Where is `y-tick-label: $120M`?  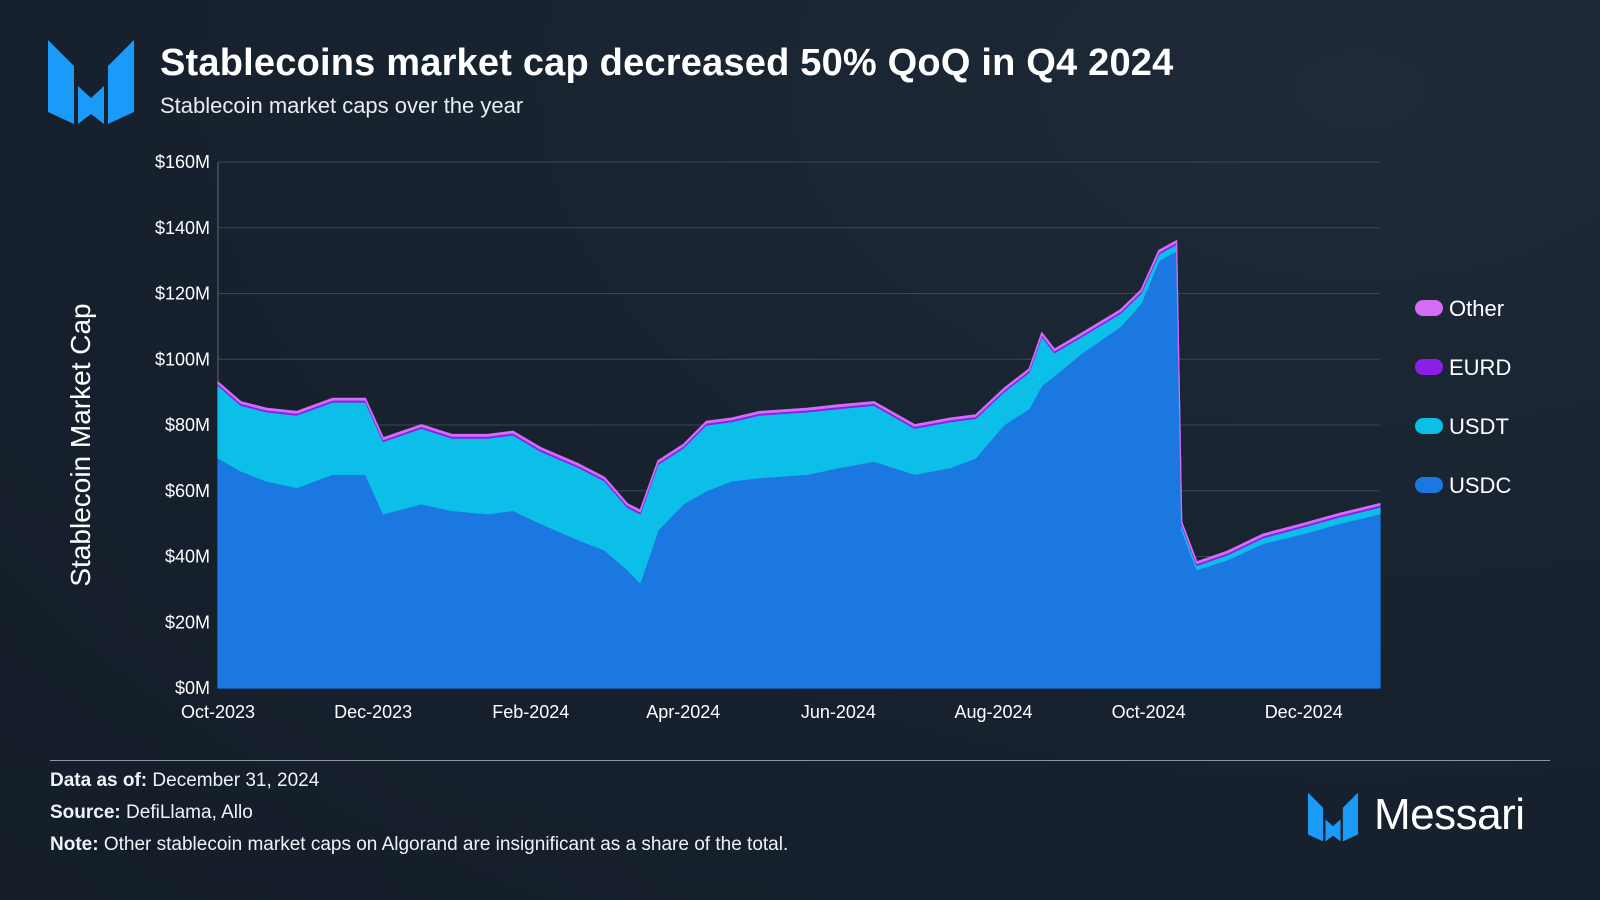
y-tick-label: $120M is located at coordinates (182, 294).